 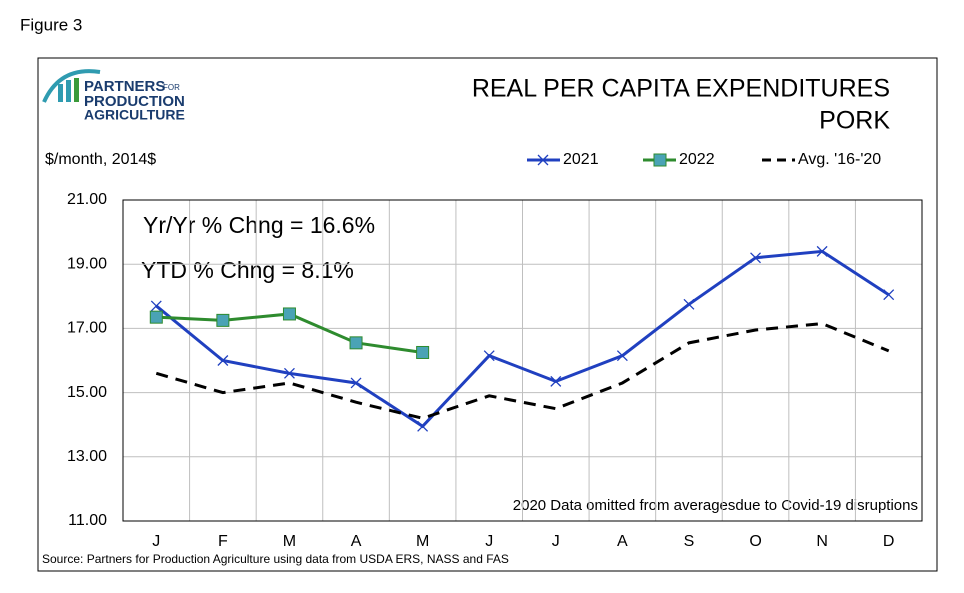 What do you see at coordinates (755, 541) in the screenshot?
I see `x-tick-label: O` at bounding box center [755, 541].